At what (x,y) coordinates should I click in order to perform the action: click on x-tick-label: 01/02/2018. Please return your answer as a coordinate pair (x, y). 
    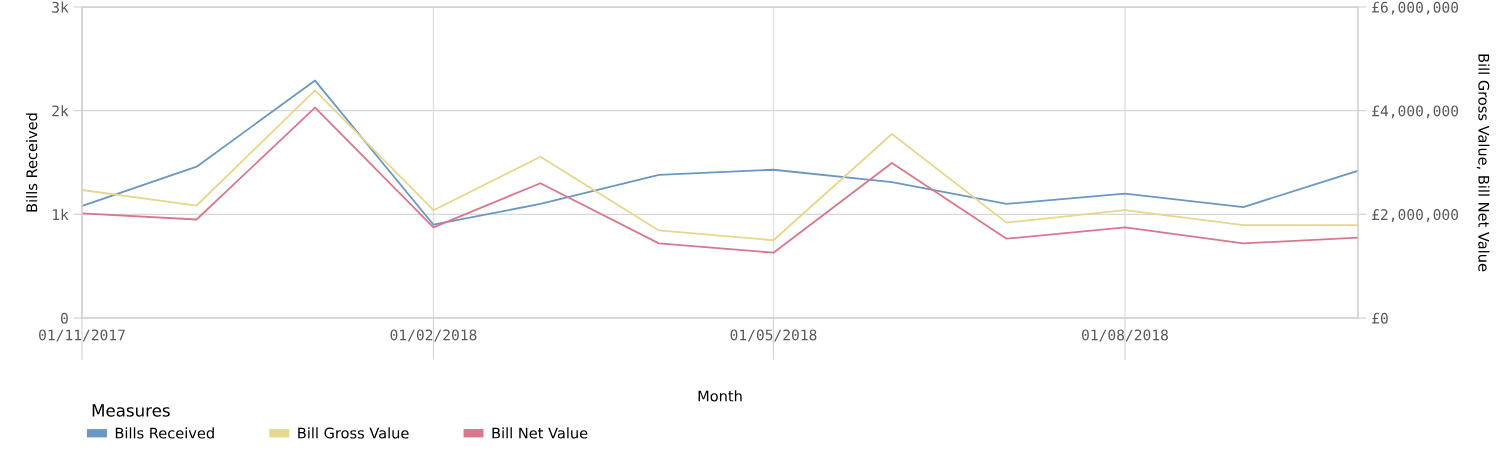
    Looking at the image, I should click on (433, 335).